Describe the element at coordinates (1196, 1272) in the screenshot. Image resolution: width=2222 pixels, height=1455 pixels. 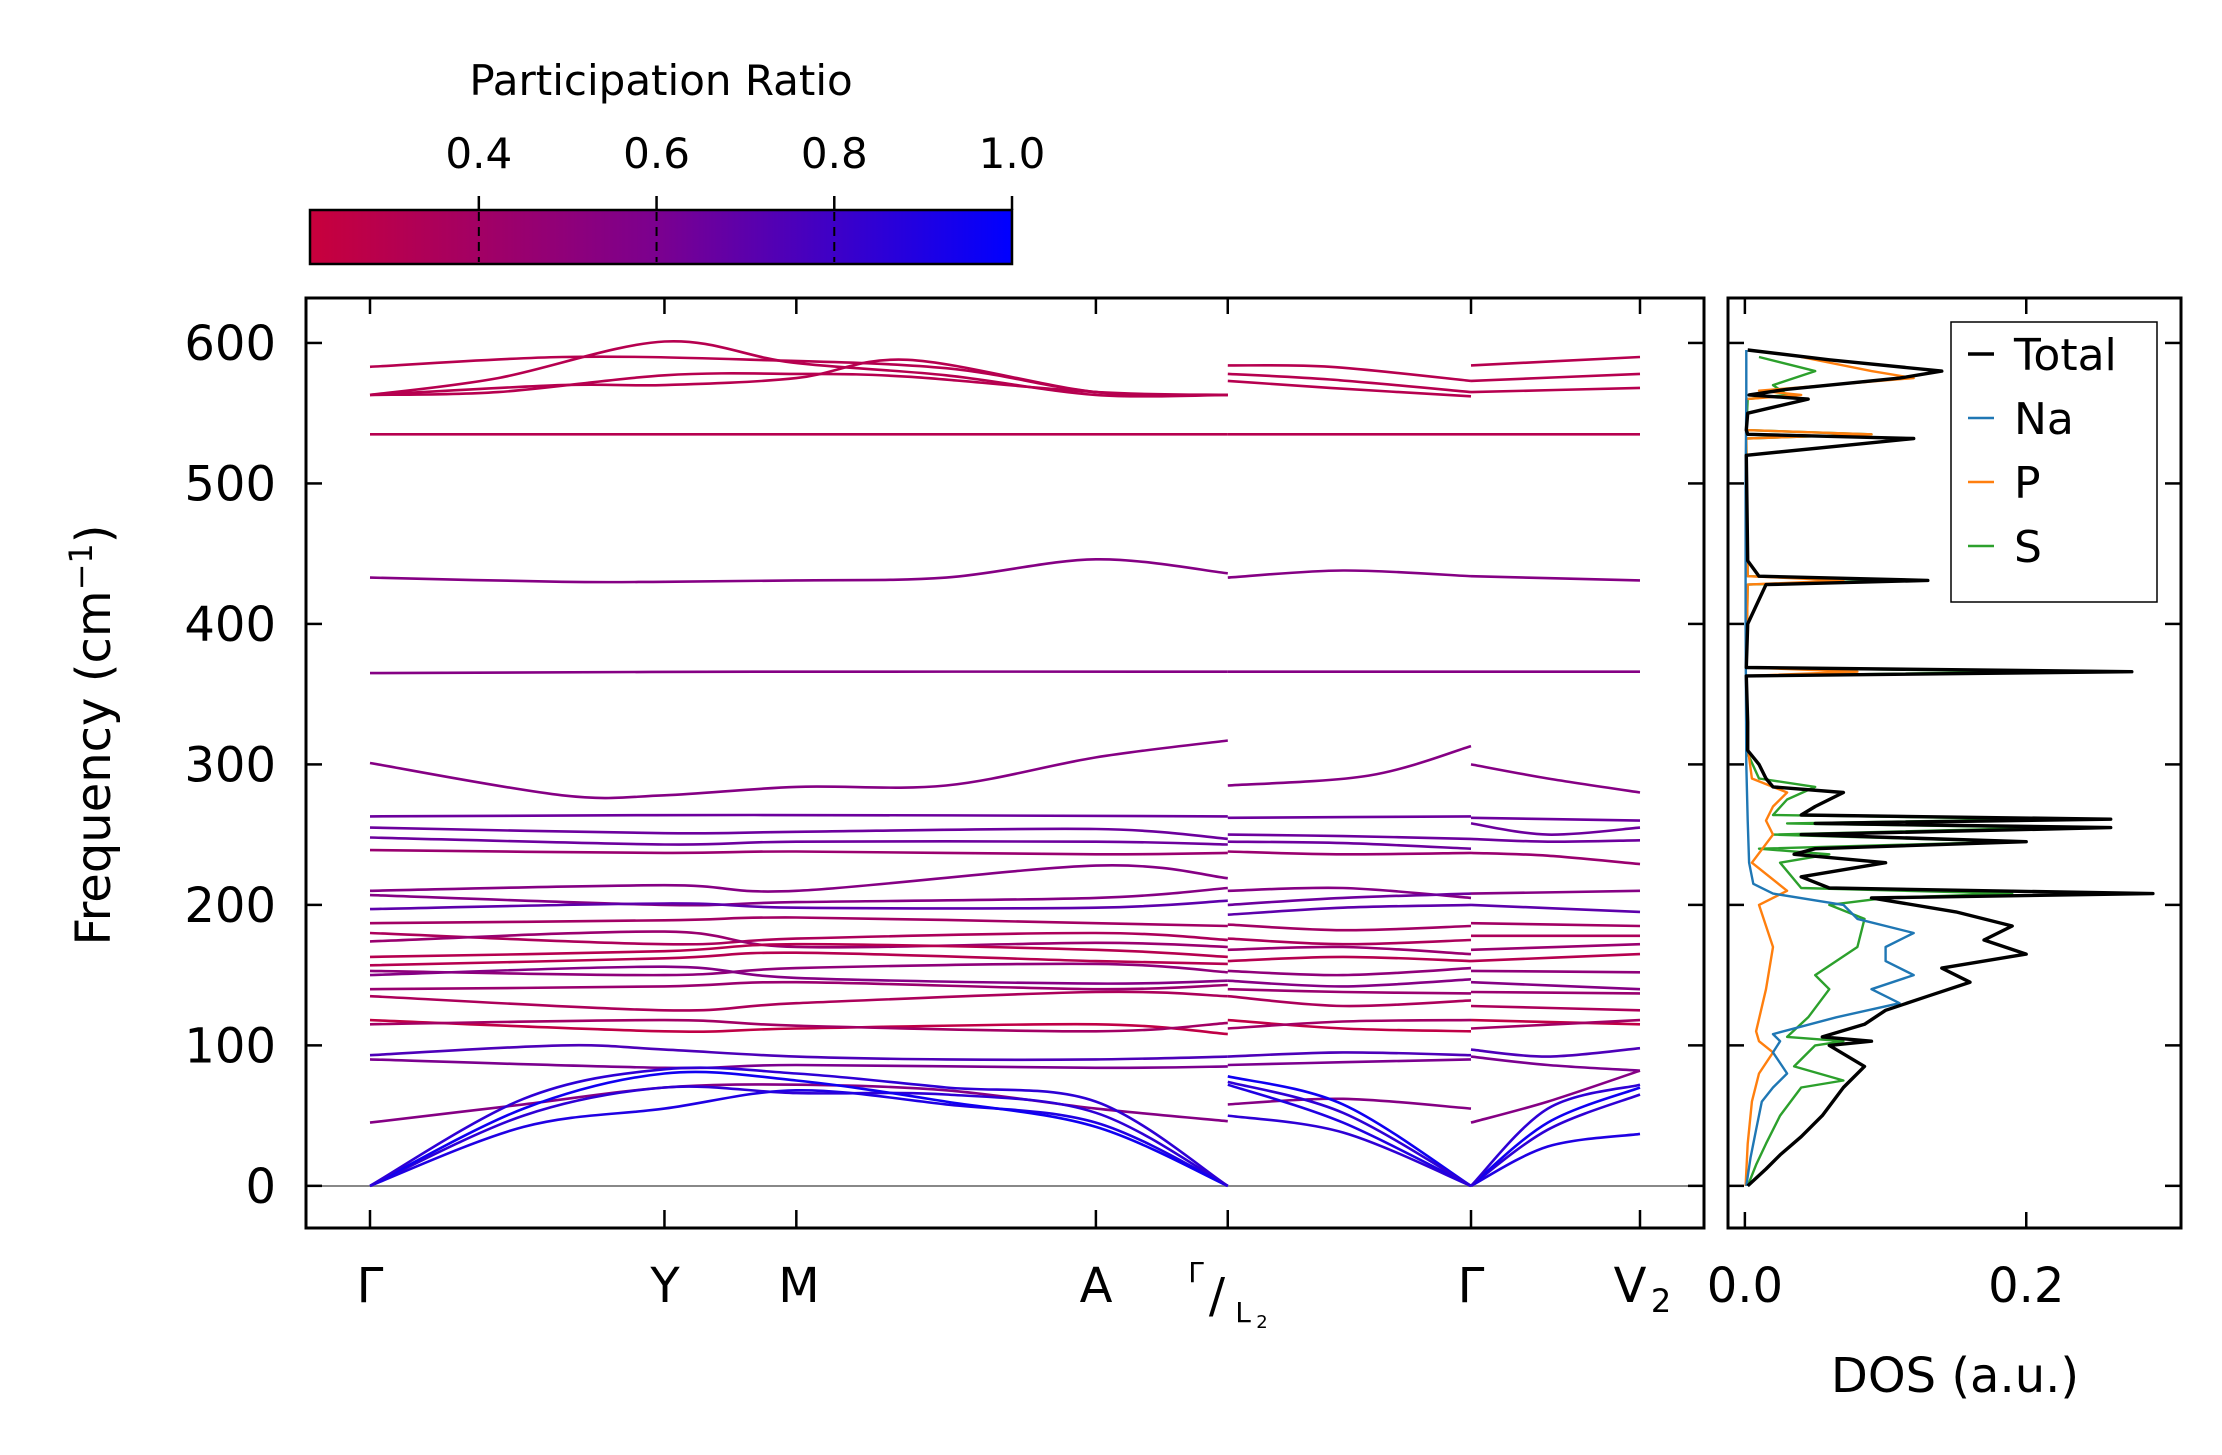
I see `kpoint-label-break-left: Γ` at that location.